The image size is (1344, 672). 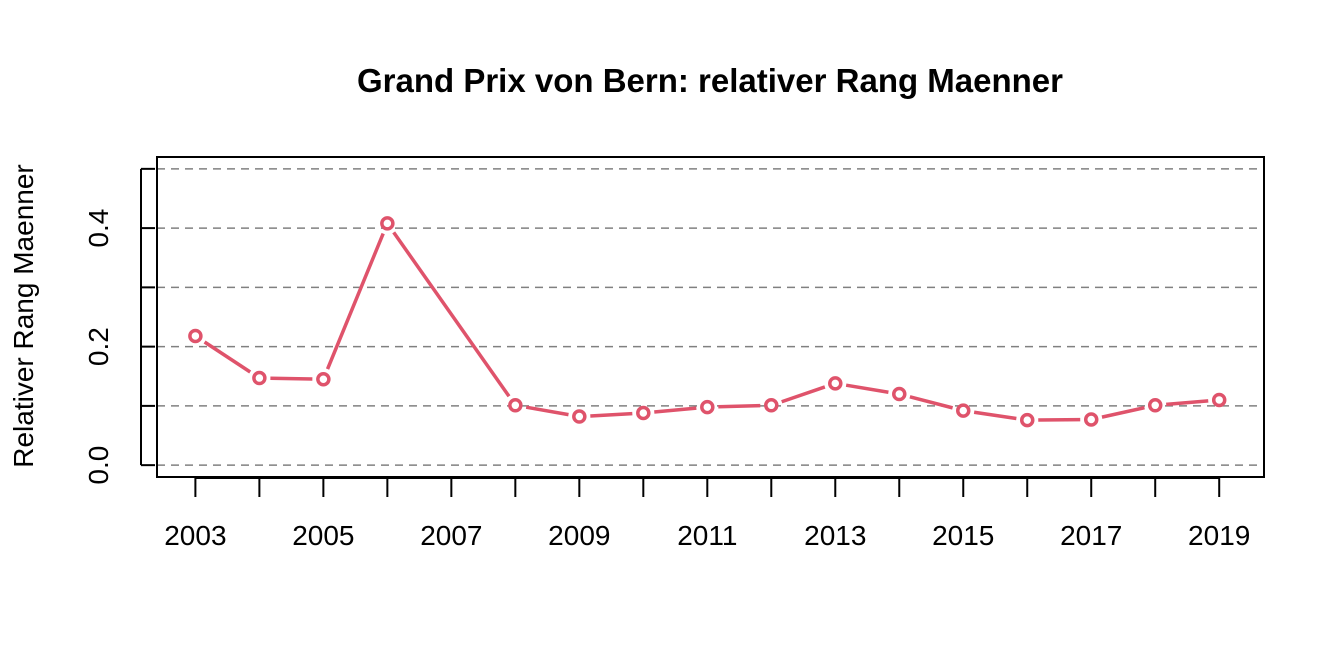 I want to click on x-tick-label: 2019, so click(x=1219, y=535).